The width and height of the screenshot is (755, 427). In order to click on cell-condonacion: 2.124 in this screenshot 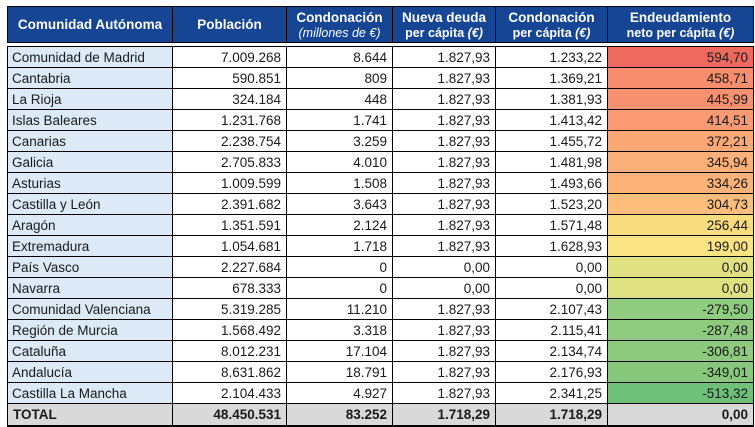, I will do `click(339, 225)`.